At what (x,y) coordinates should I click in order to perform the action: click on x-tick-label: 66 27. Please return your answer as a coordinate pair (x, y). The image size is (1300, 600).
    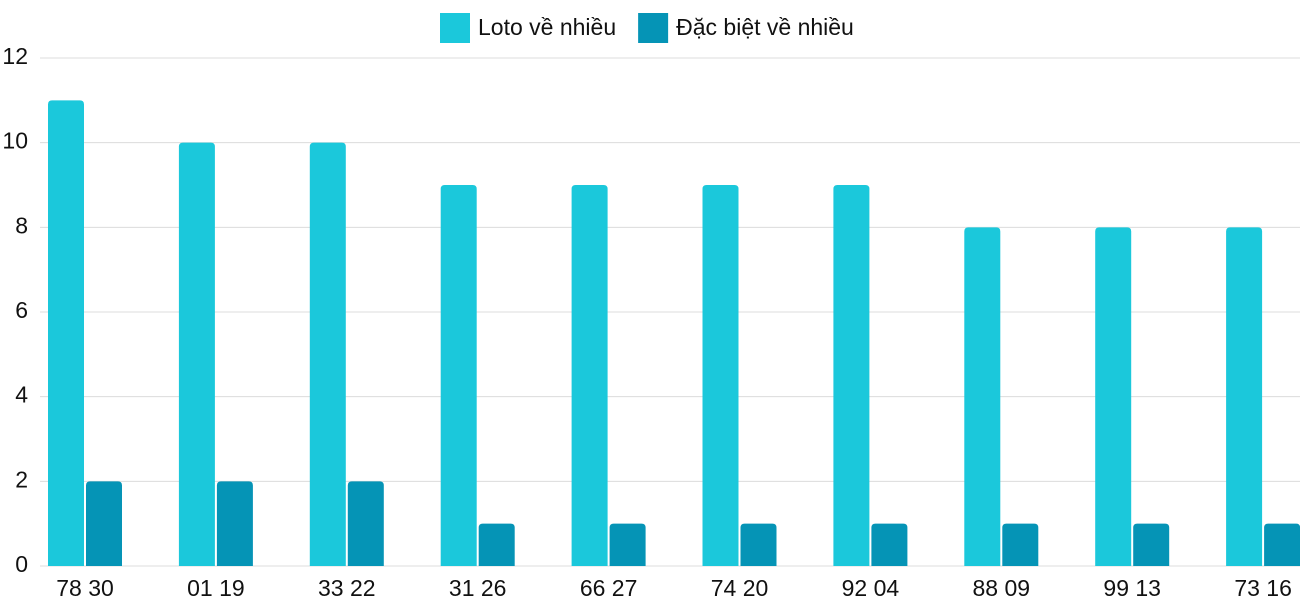
    Looking at the image, I should click on (609, 587).